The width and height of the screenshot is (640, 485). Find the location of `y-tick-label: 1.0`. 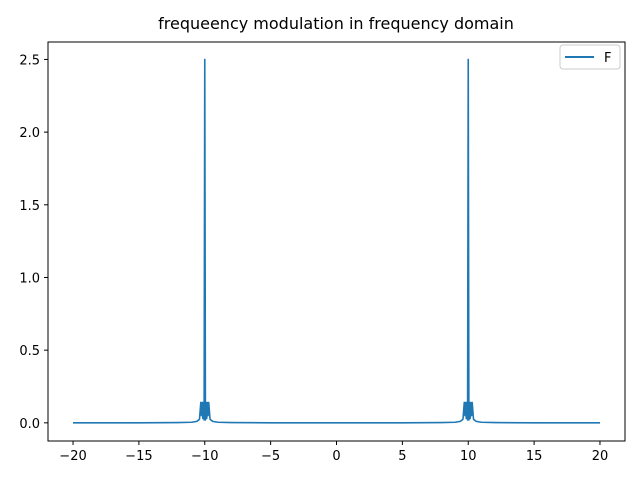

y-tick-label: 1.0 is located at coordinates (29, 278).